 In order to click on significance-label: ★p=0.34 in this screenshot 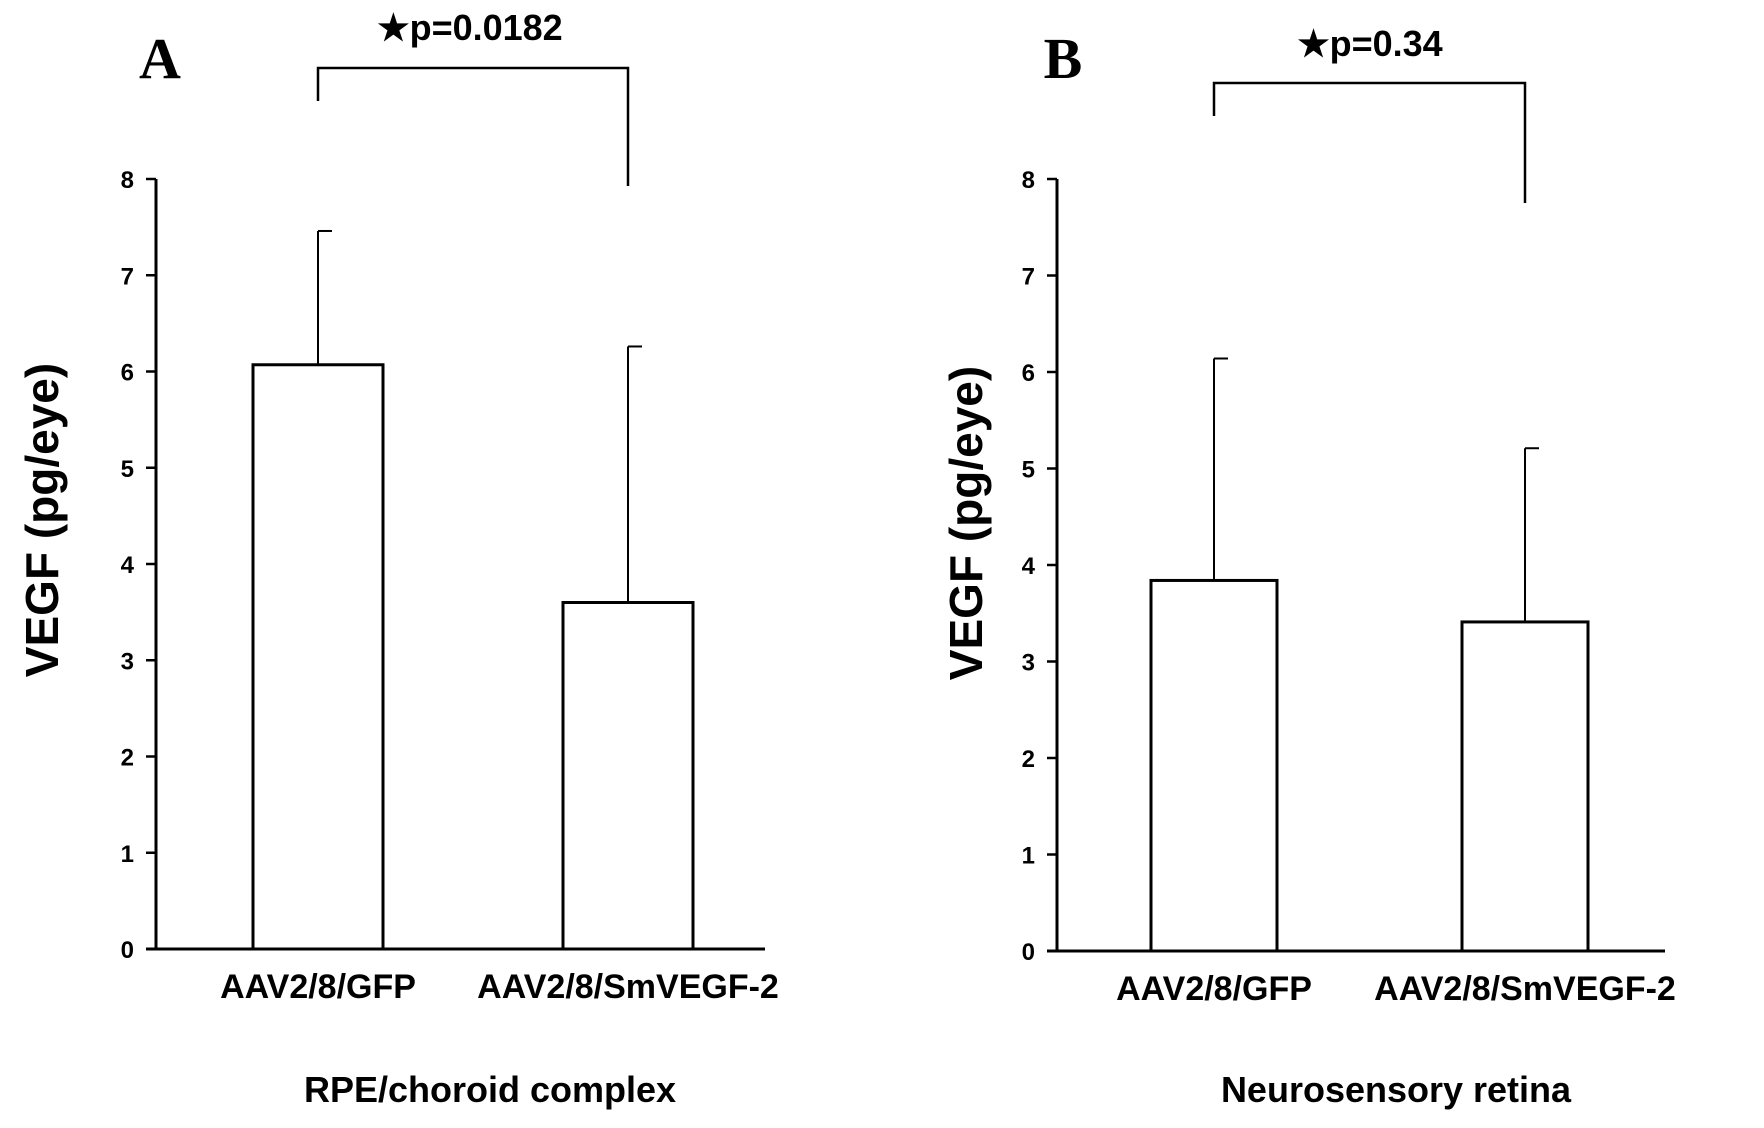, I will do `click(1369, 43)`.